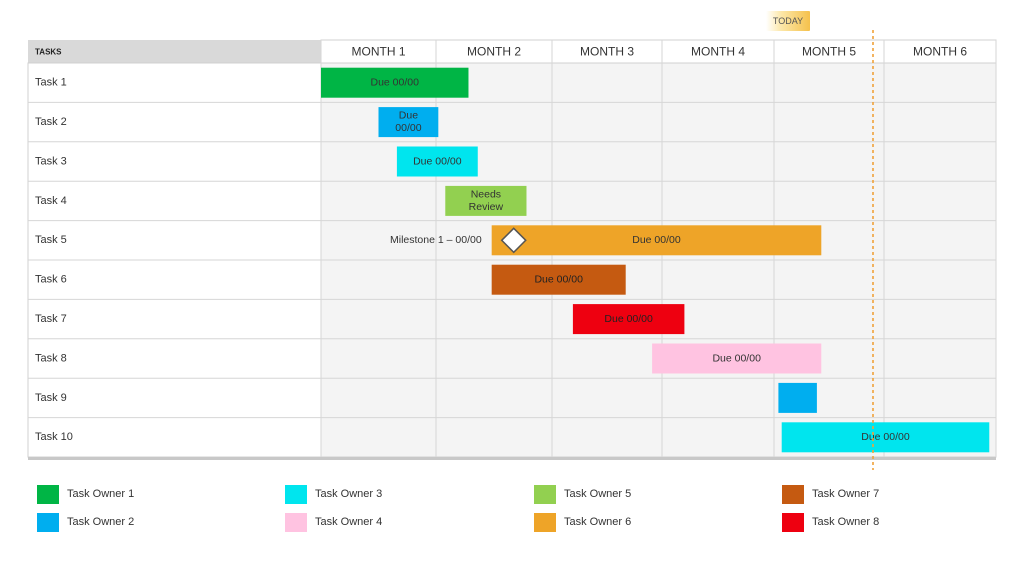  What do you see at coordinates (486, 194) in the screenshot?
I see `task-bar-label: Needs` at bounding box center [486, 194].